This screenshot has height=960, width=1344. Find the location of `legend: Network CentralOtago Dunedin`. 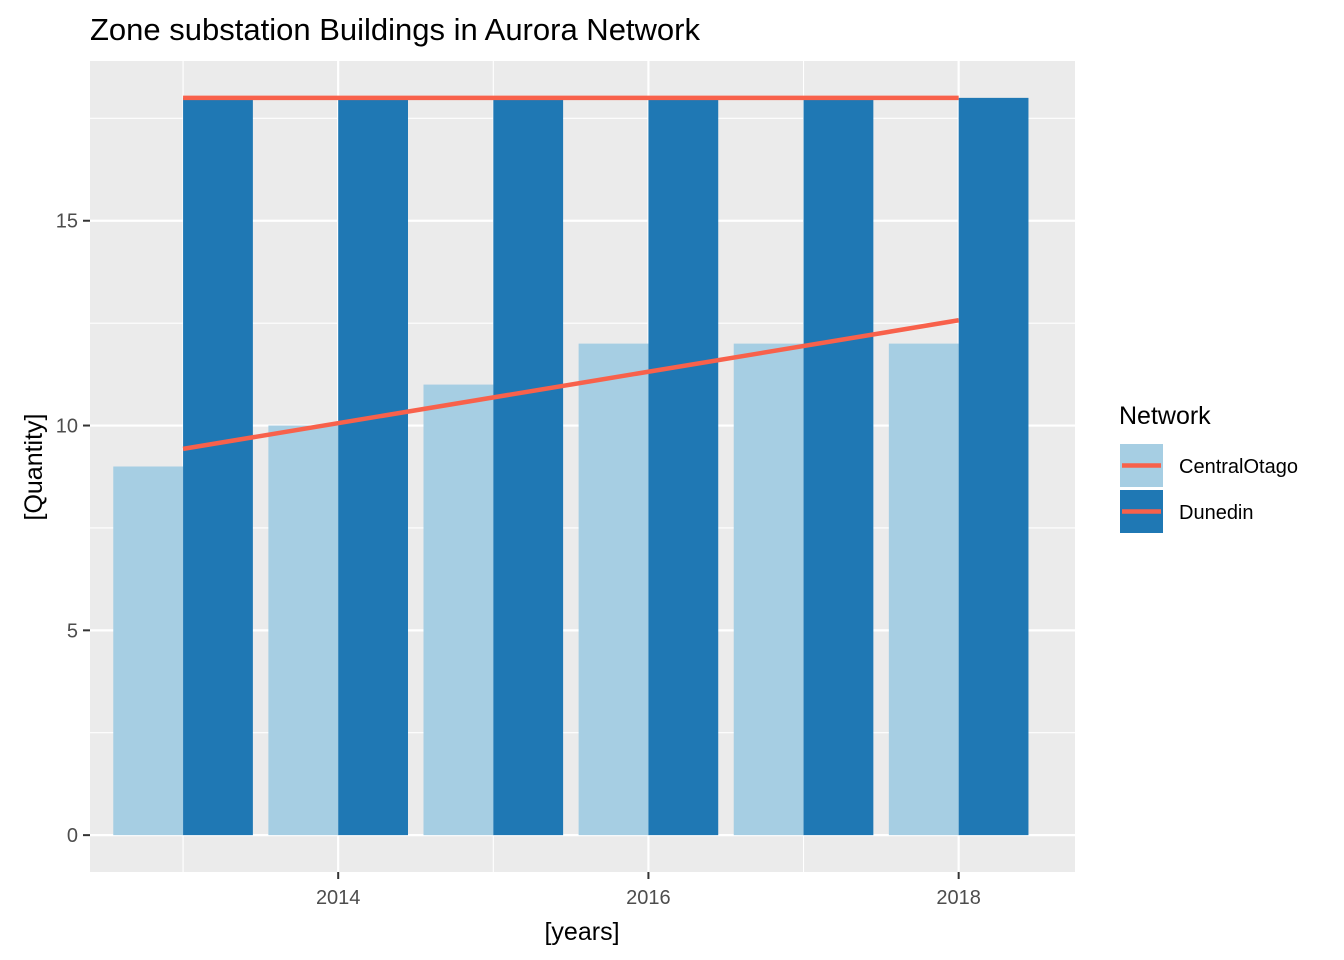

legend: Network CentralOtago Dunedin is located at coordinates (1208, 467).